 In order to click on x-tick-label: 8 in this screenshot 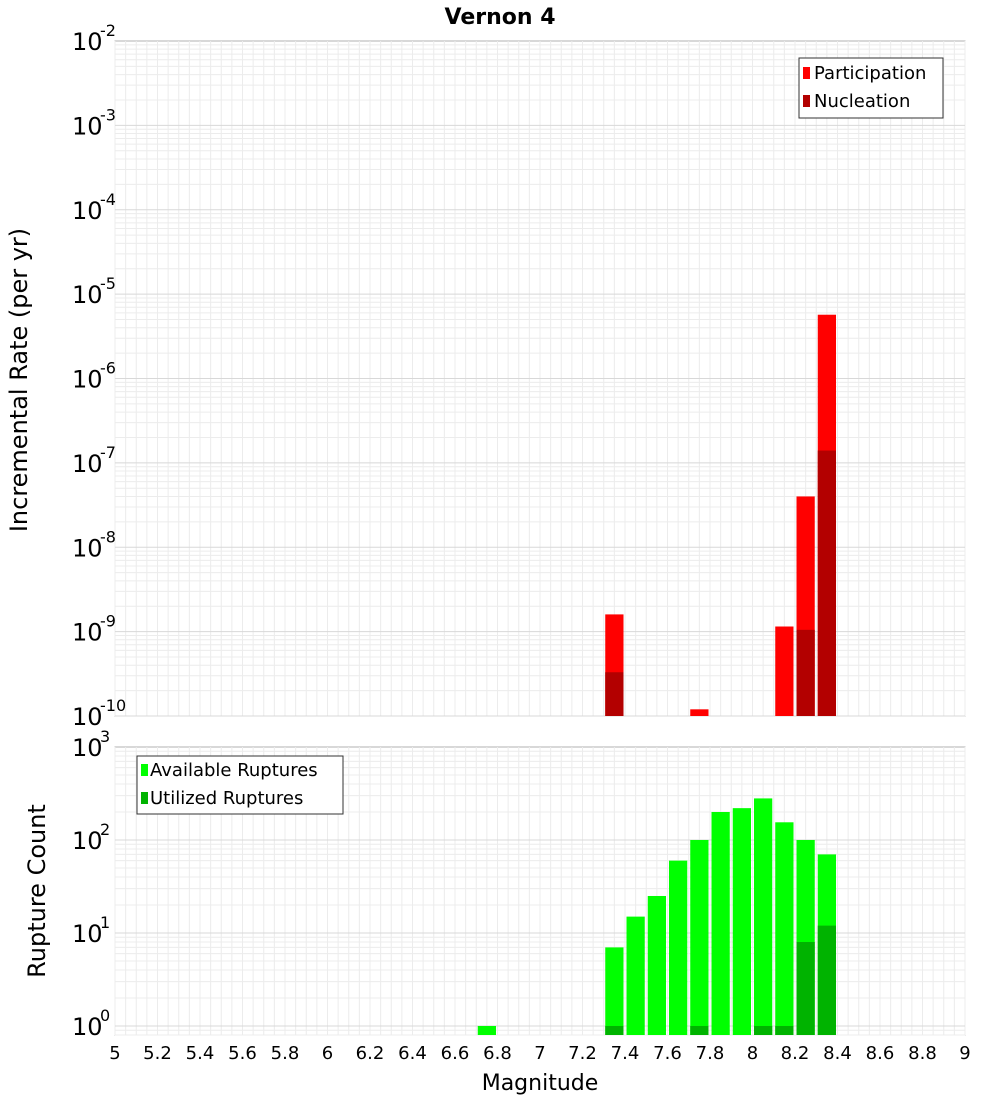, I will do `click(752, 1053)`.